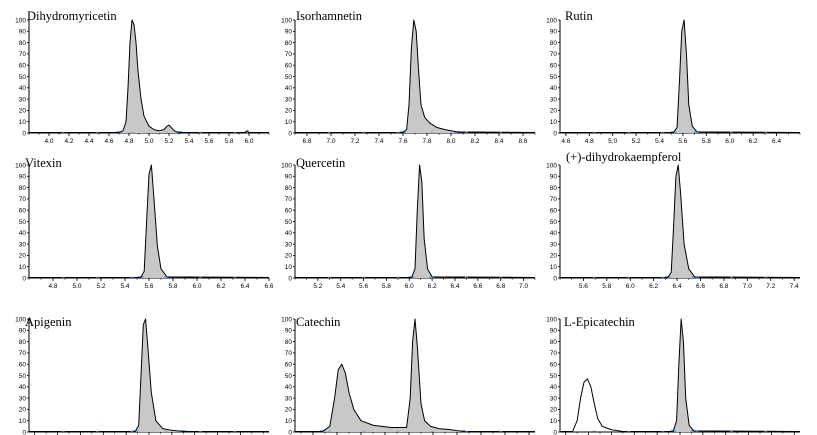 The height and width of the screenshot is (435, 817). What do you see at coordinates (523, 286) in the screenshot?
I see `x-tick-label: 7.0` at bounding box center [523, 286].